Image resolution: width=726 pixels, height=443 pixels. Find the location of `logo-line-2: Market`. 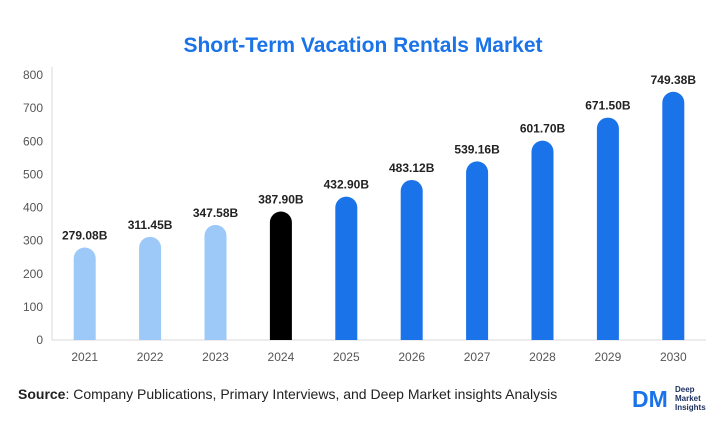

logo-line-2: Market is located at coordinates (688, 398).